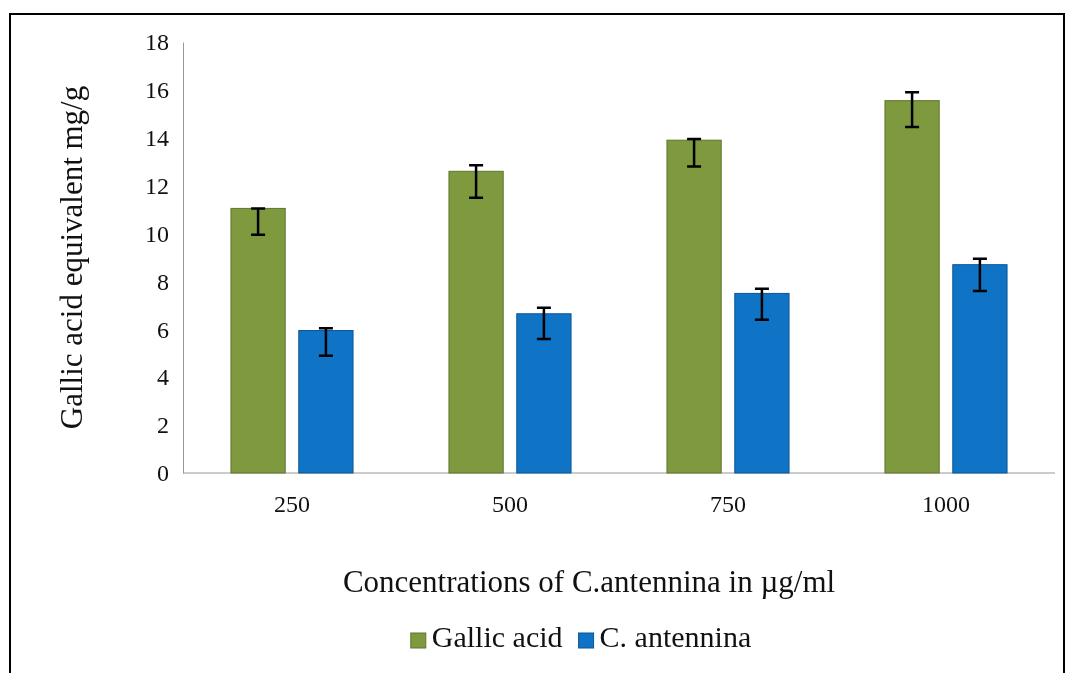  Describe the element at coordinates (163, 473) in the screenshot. I see `y-tick-label: 0` at that location.